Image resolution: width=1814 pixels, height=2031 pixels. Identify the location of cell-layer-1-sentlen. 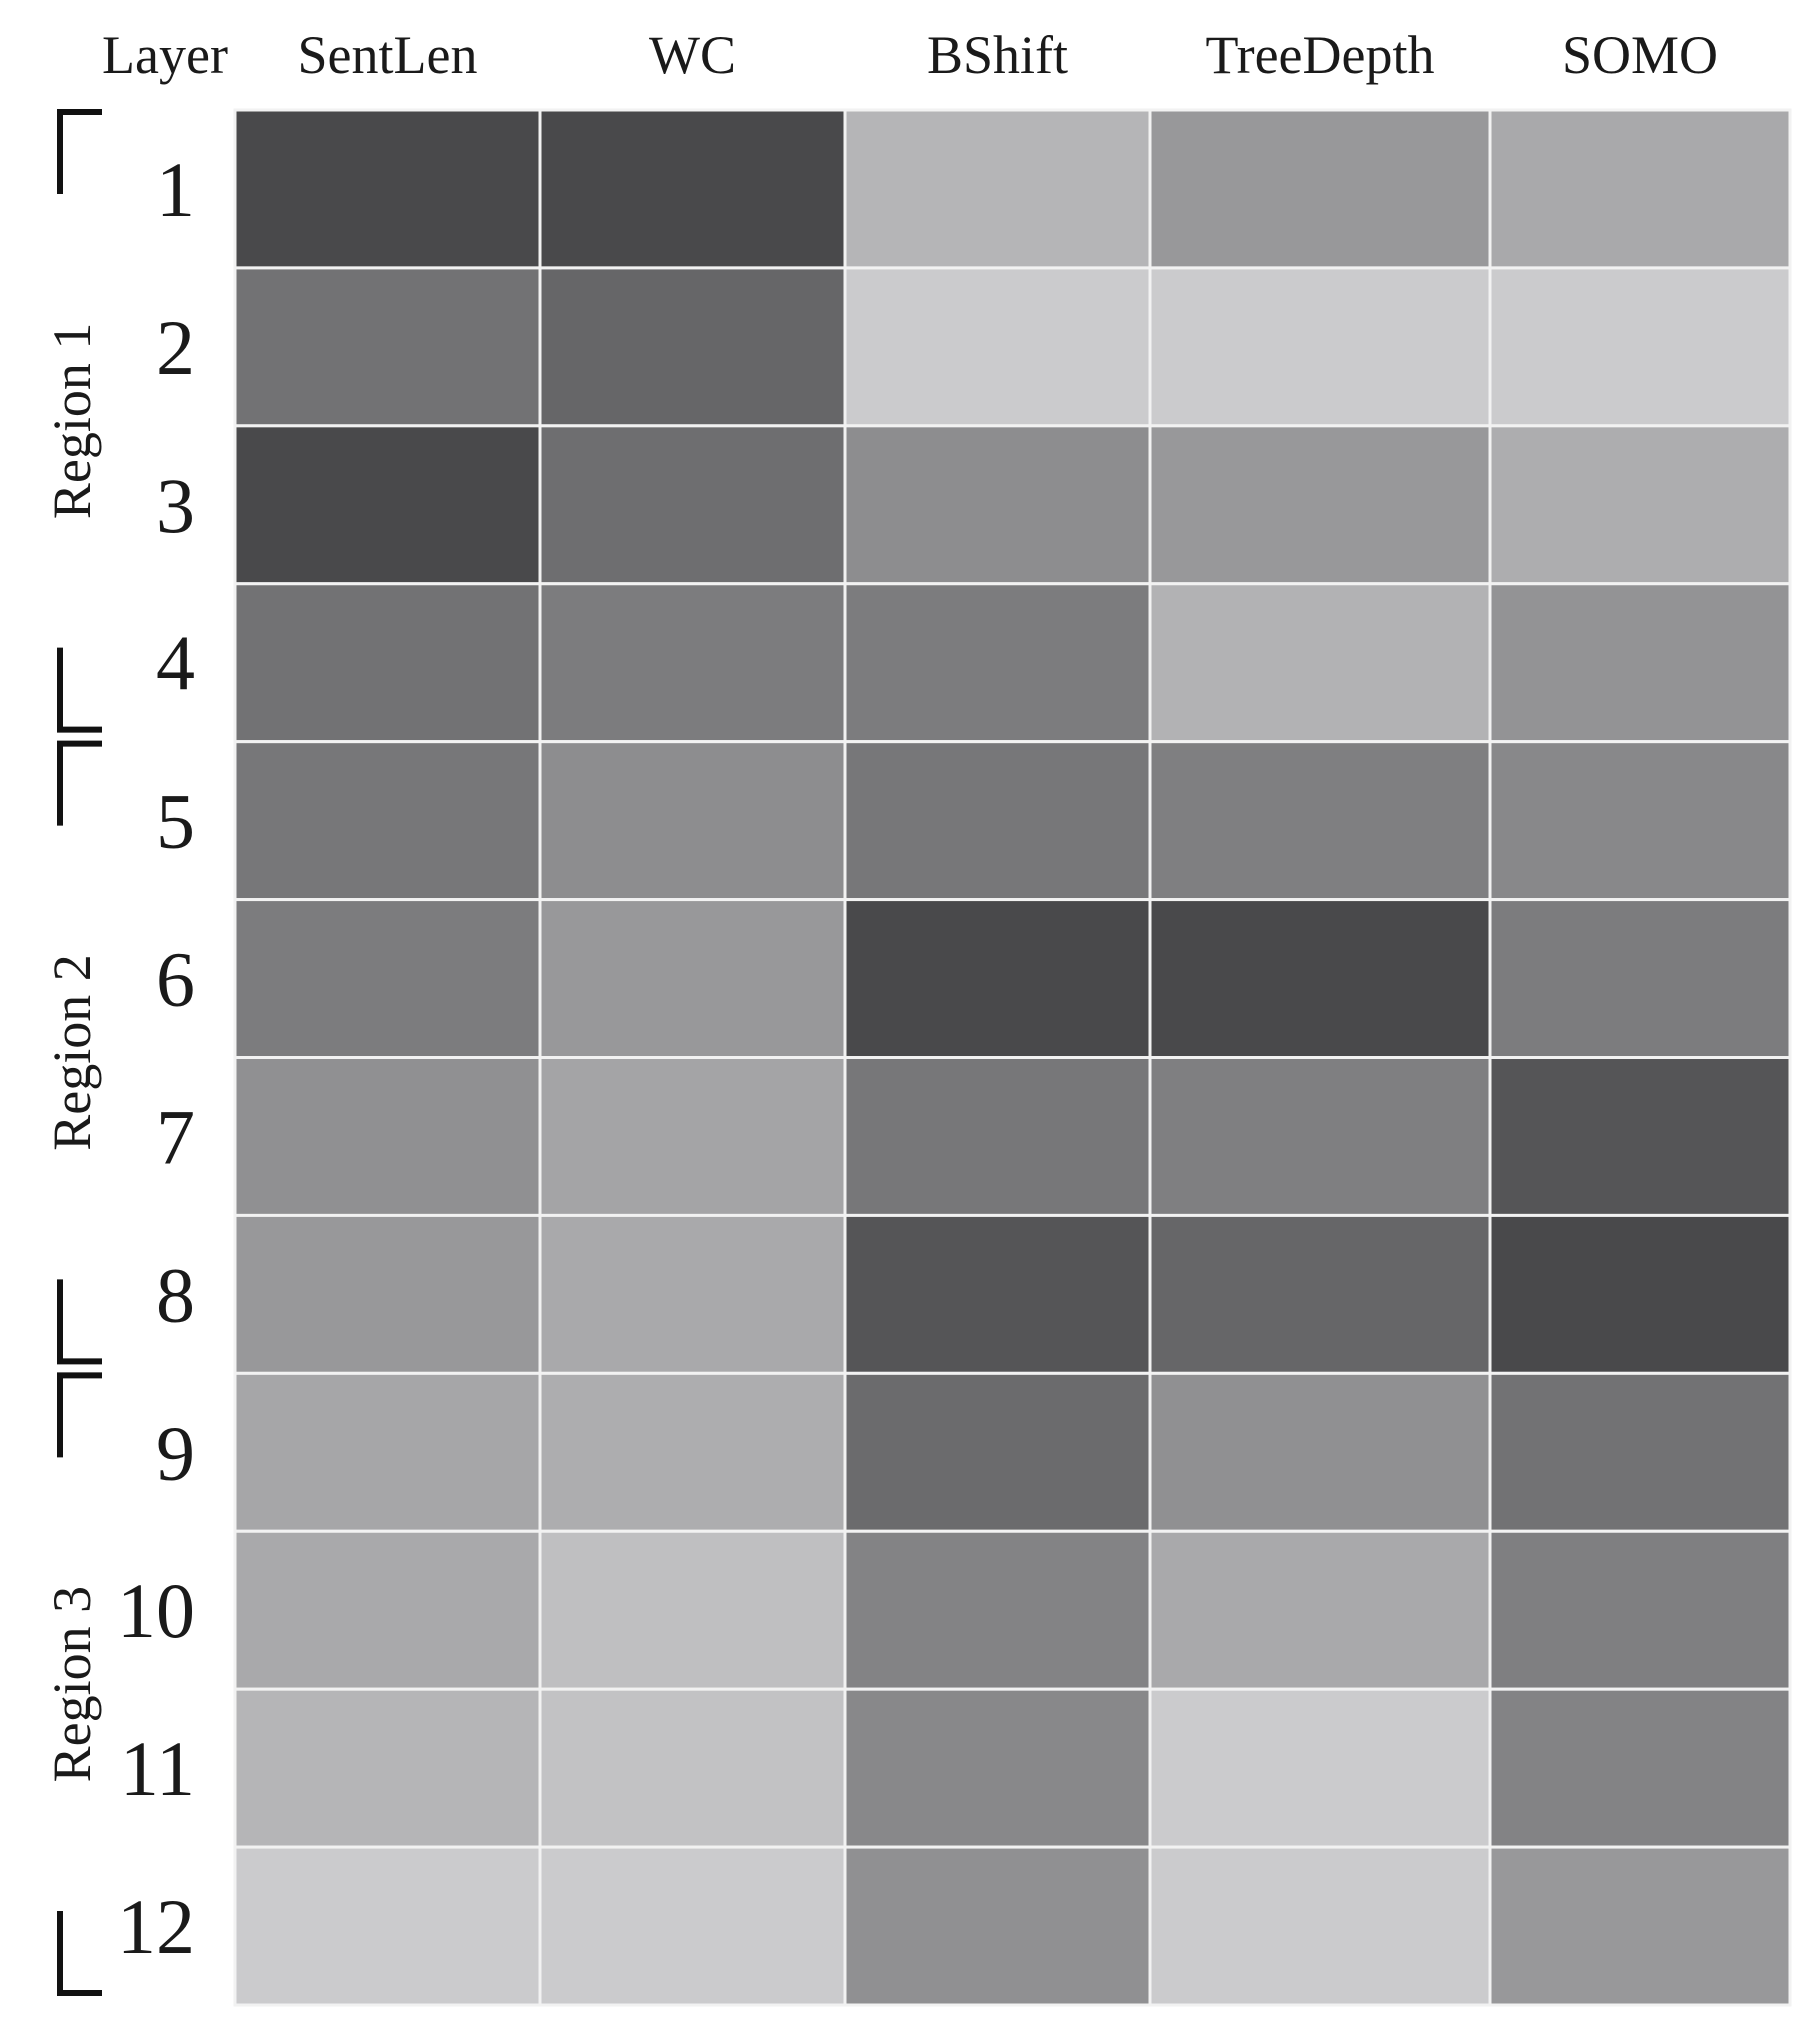
(387, 189).